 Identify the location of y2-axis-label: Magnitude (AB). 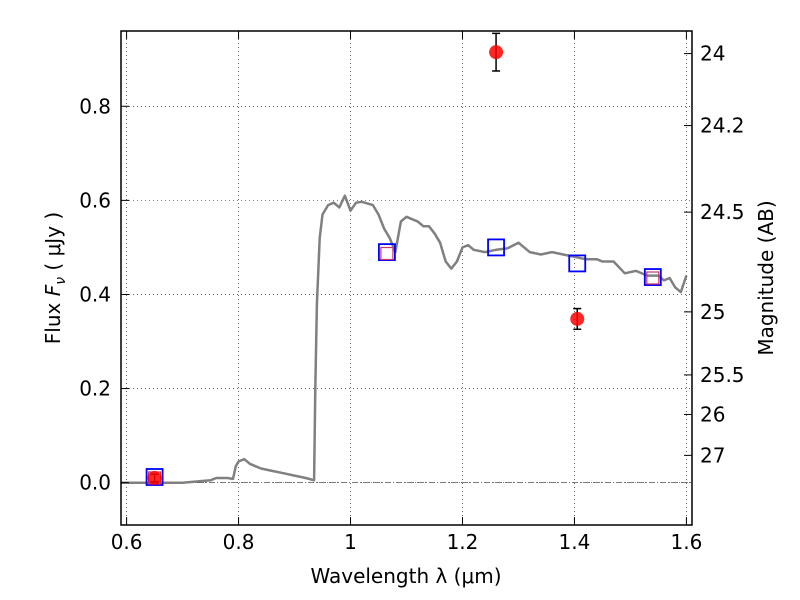
(766, 277).